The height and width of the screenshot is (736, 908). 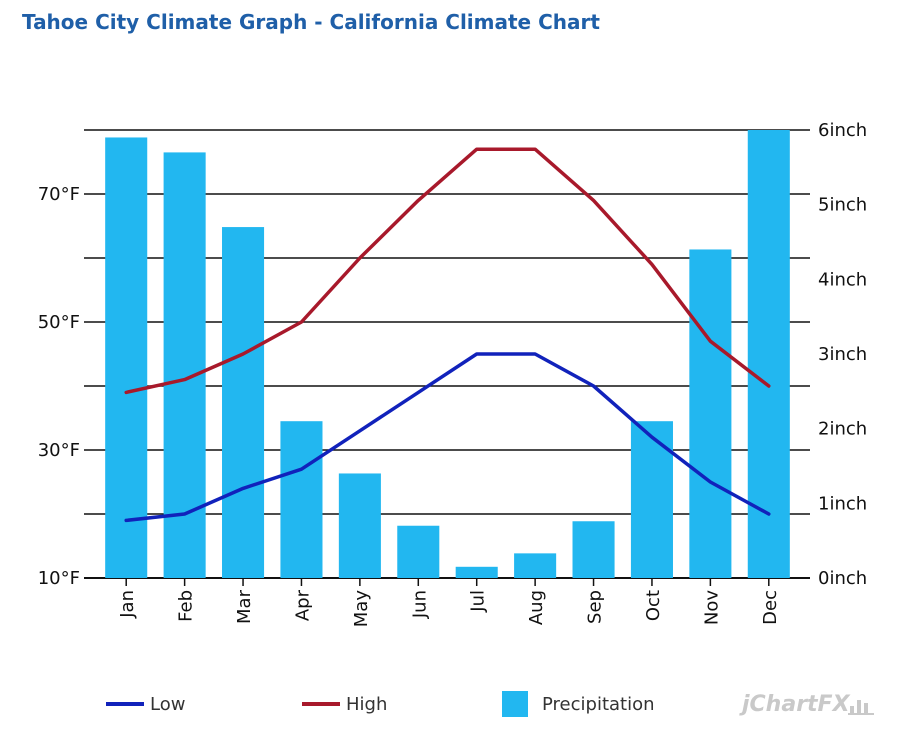 What do you see at coordinates (515, 704) in the screenshot?
I see `legend-swatch-precipitation` at bounding box center [515, 704].